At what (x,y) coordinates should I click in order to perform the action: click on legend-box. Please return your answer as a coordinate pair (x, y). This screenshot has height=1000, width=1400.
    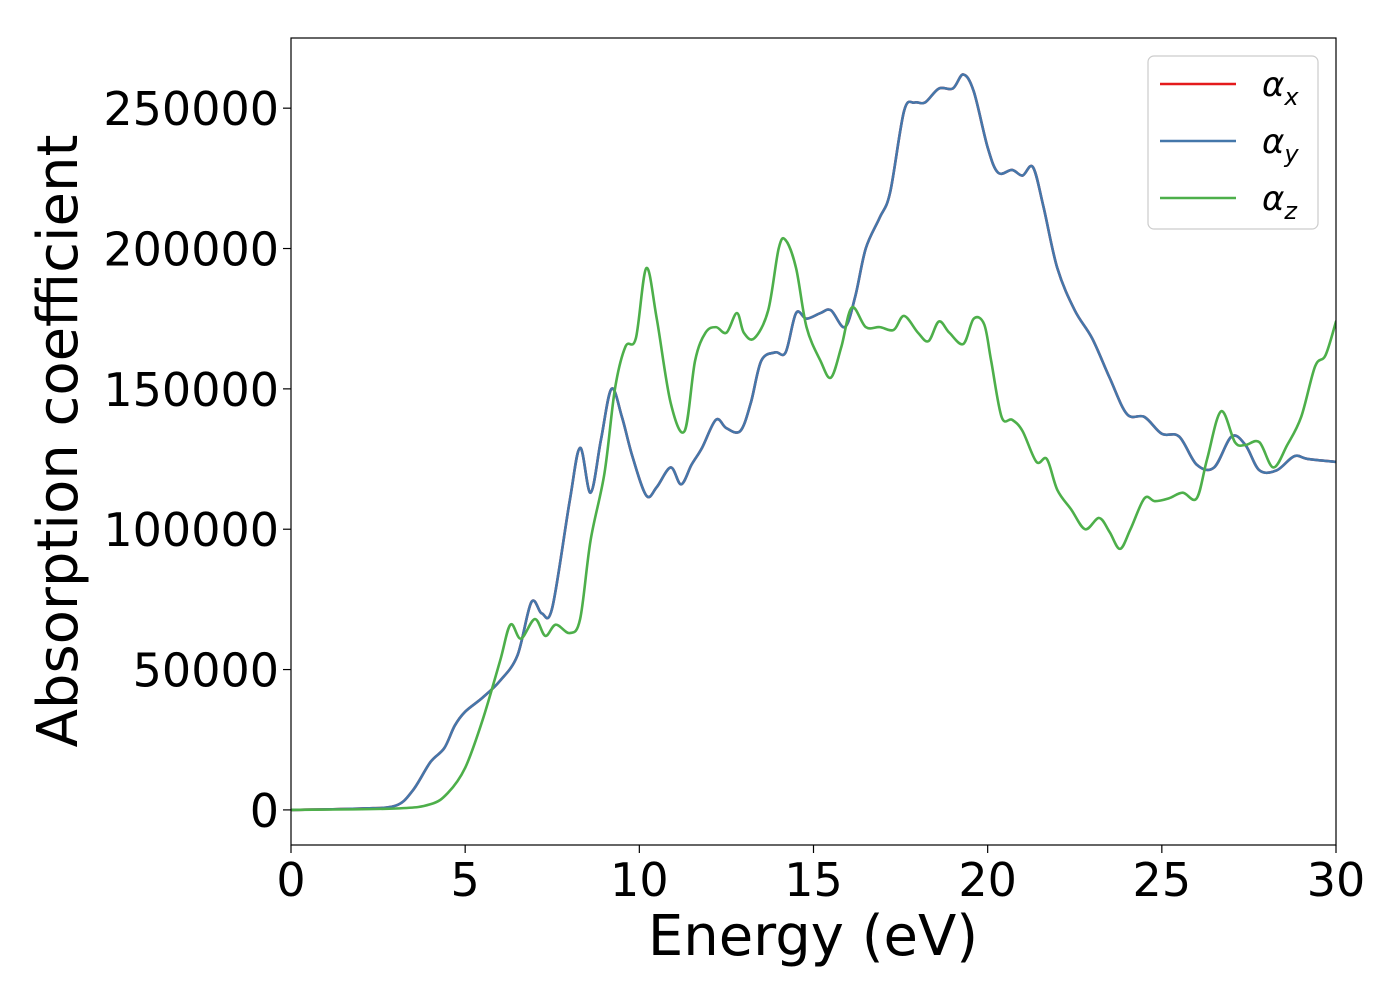
    Looking at the image, I should click on (1233, 142).